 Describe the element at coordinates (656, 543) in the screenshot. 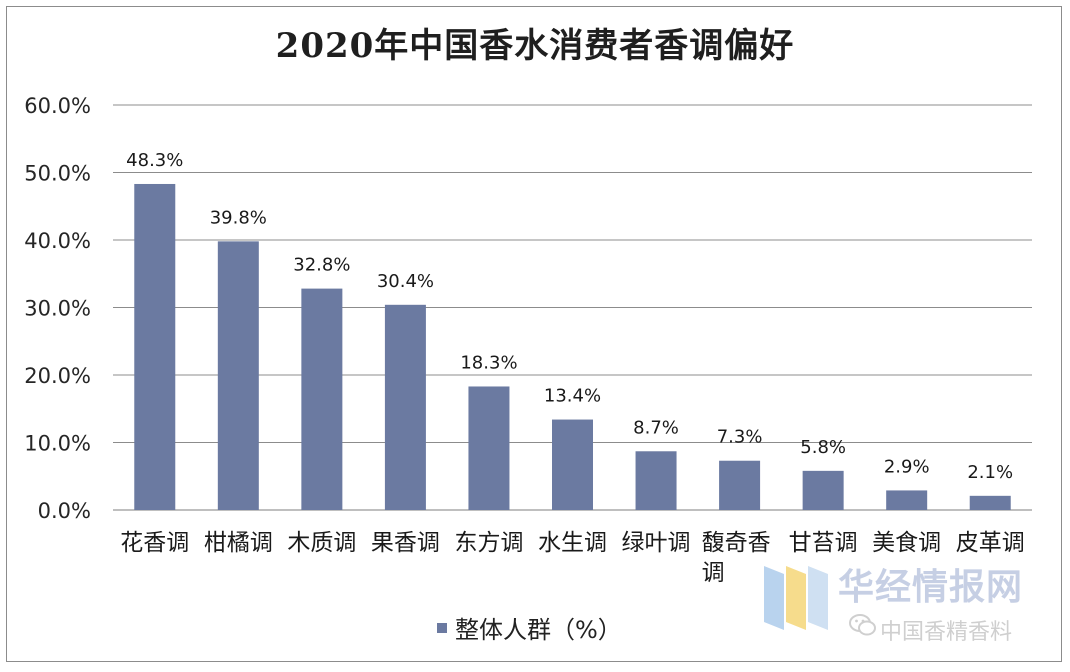

I see `x-tick-label: 绿叶调` at that location.